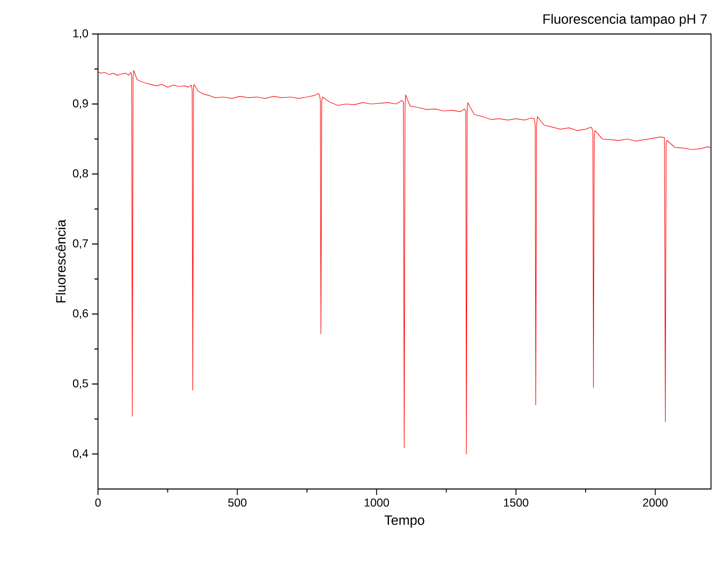 The width and height of the screenshot is (714, 561). I want to click on x-tick-label: 1000, so click(376, 502).